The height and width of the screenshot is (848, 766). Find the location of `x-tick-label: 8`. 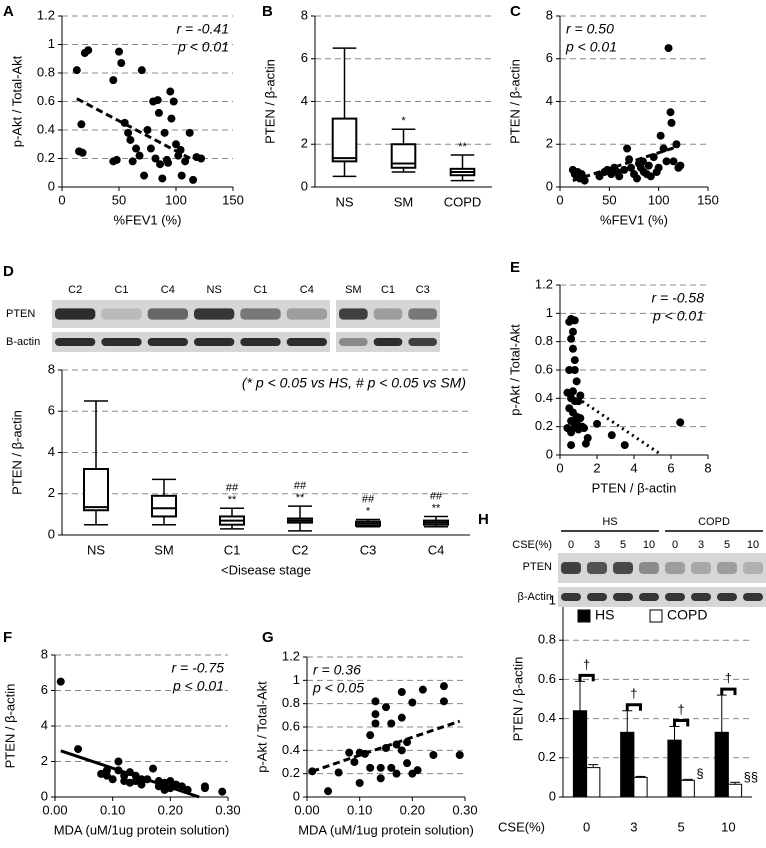

x-tick-label: 8 is located at coordinates (707, 467).